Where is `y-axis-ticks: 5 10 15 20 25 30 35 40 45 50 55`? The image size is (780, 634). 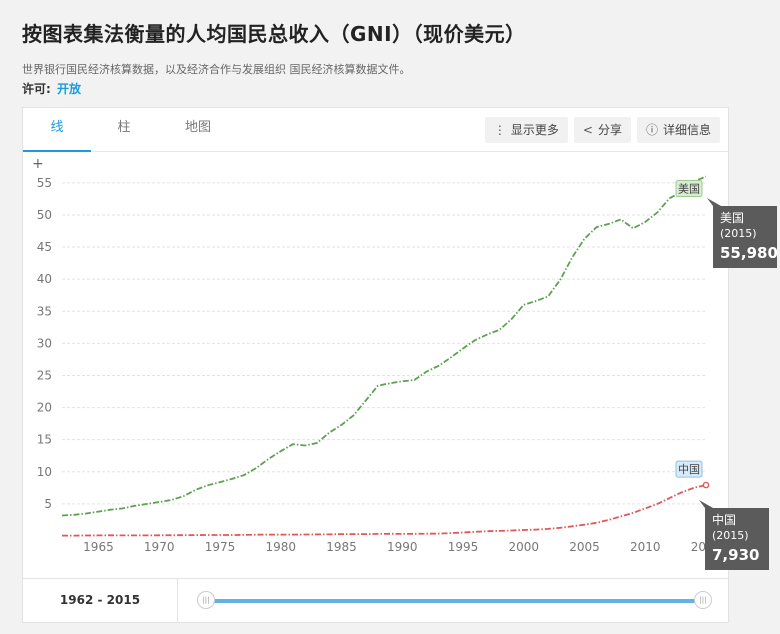
y-axis-ticks: 5 10 15 20 25 30 35 40 45 50 55 is located at coordinates (44, 343).